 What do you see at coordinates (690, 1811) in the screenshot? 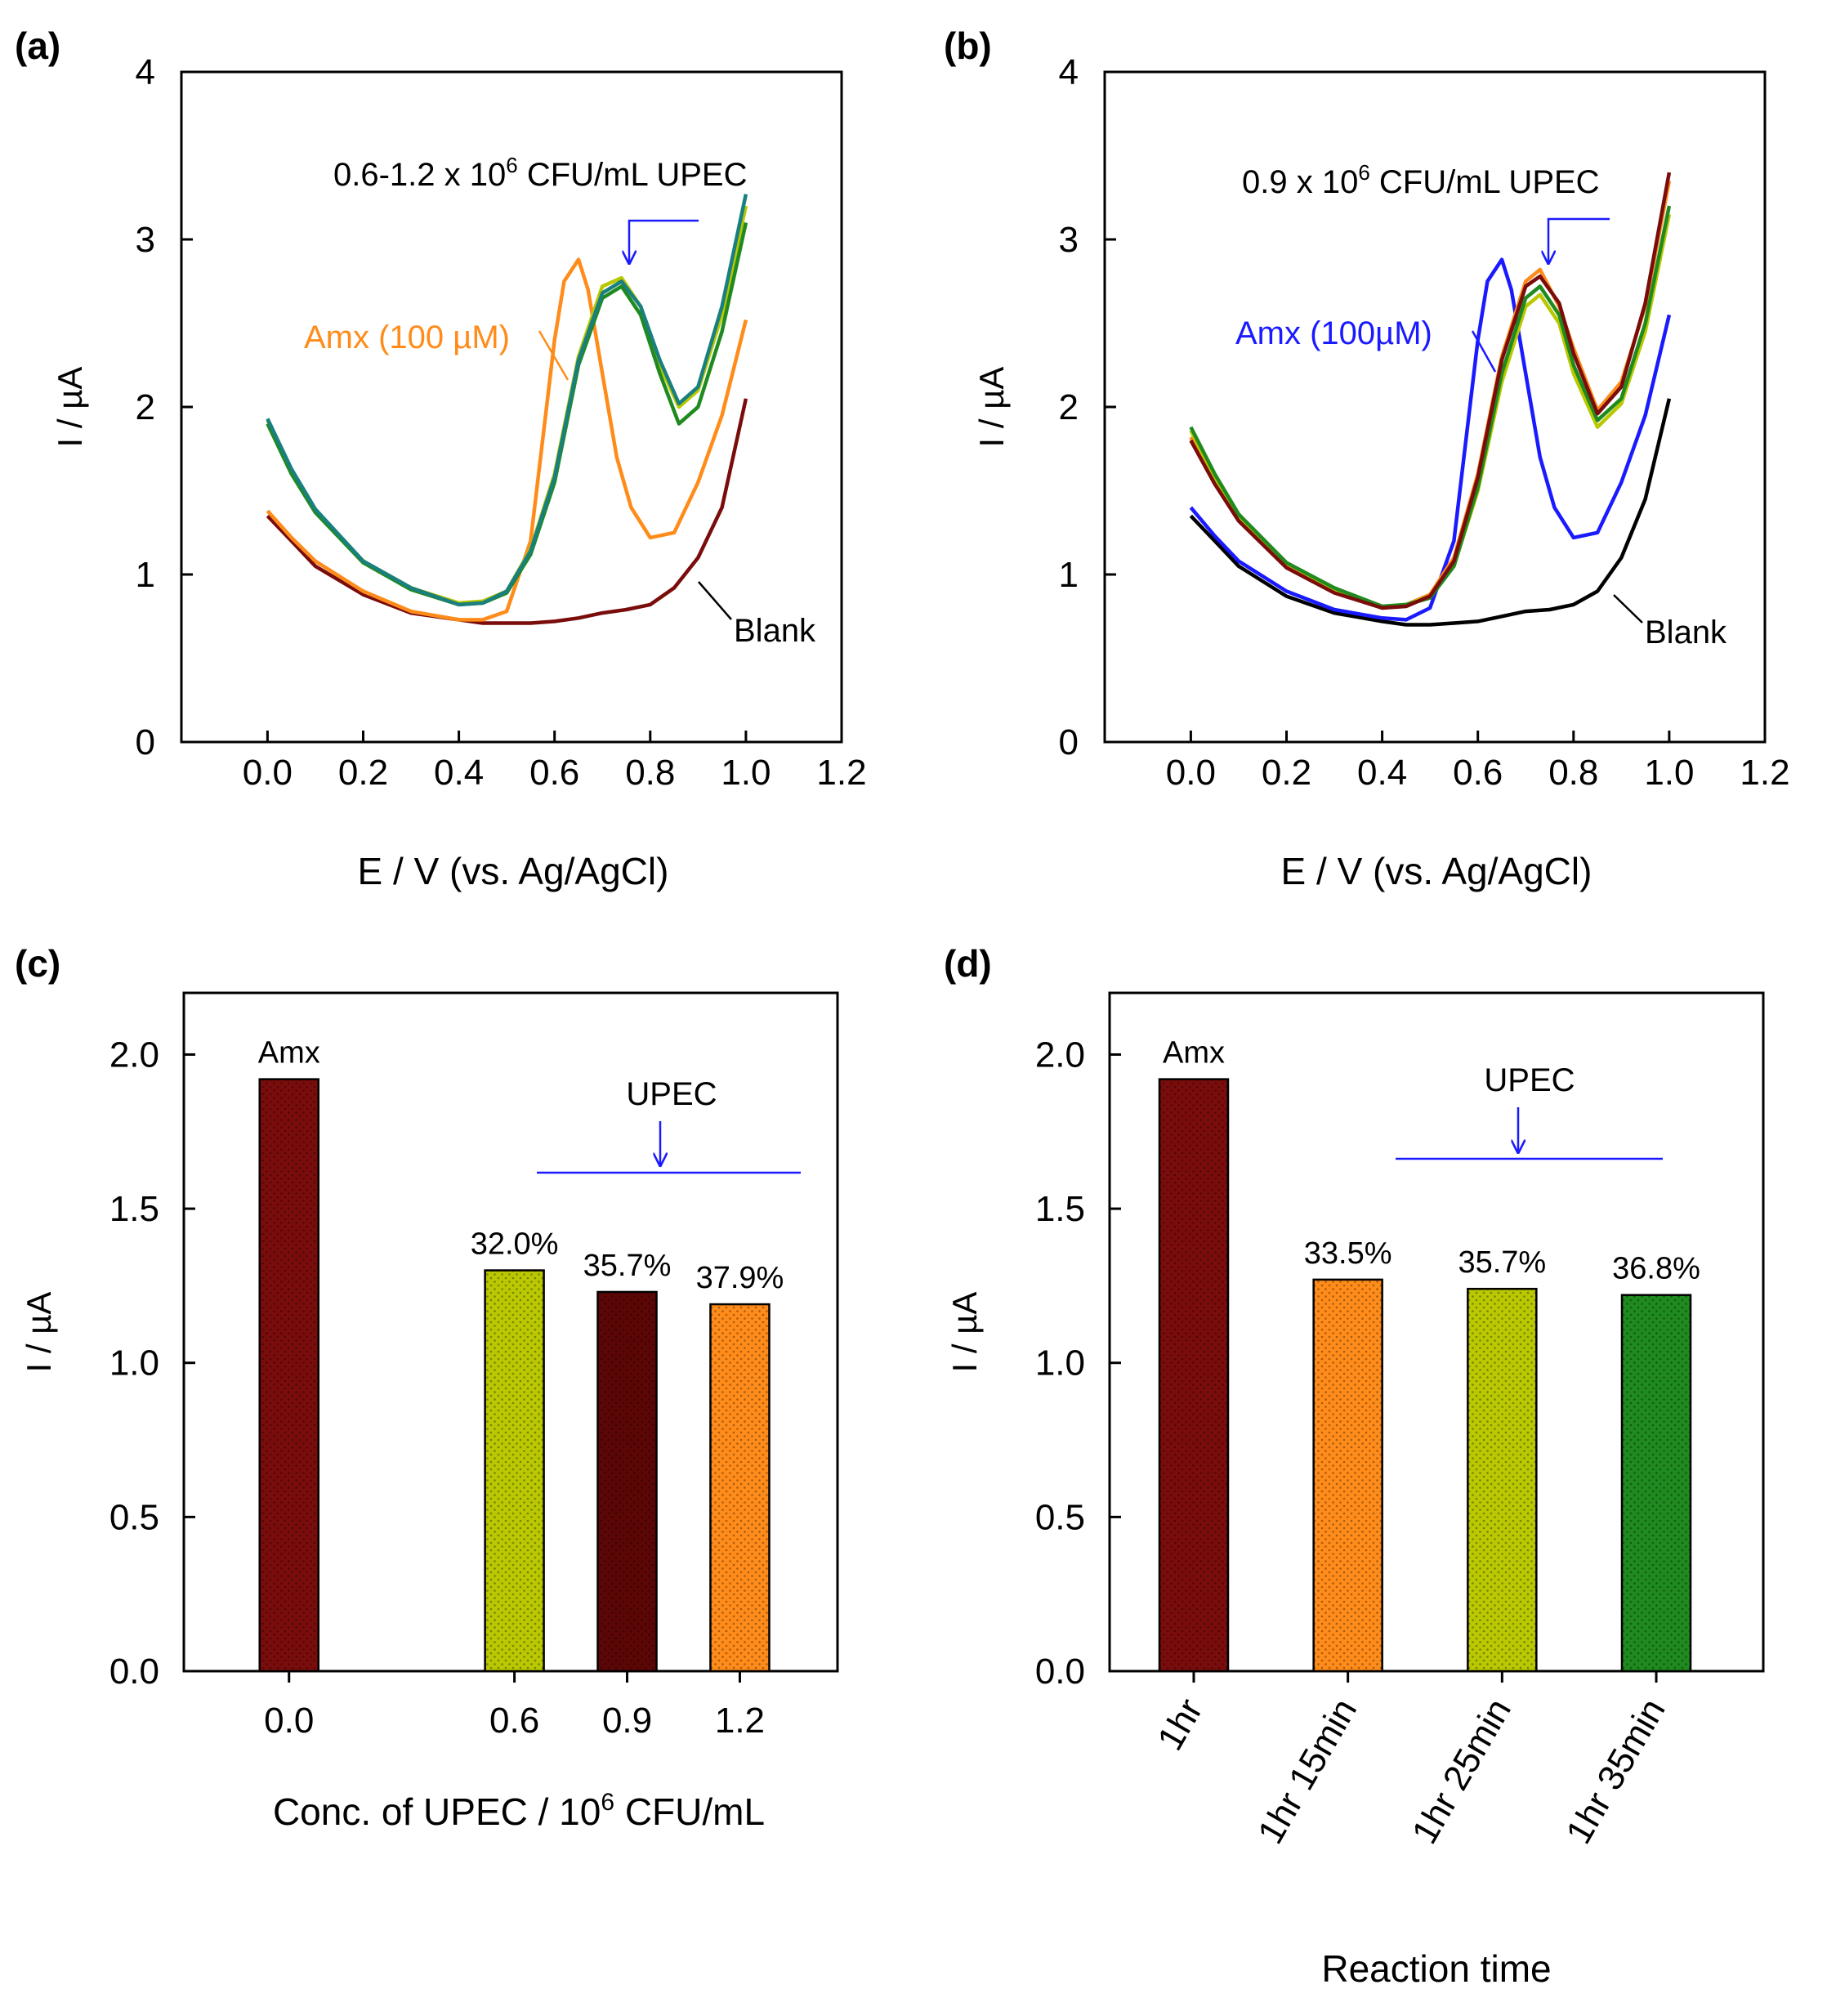
I see `x-axis-title-suffix: CFU/mL` at bounding box center [690, 1811].